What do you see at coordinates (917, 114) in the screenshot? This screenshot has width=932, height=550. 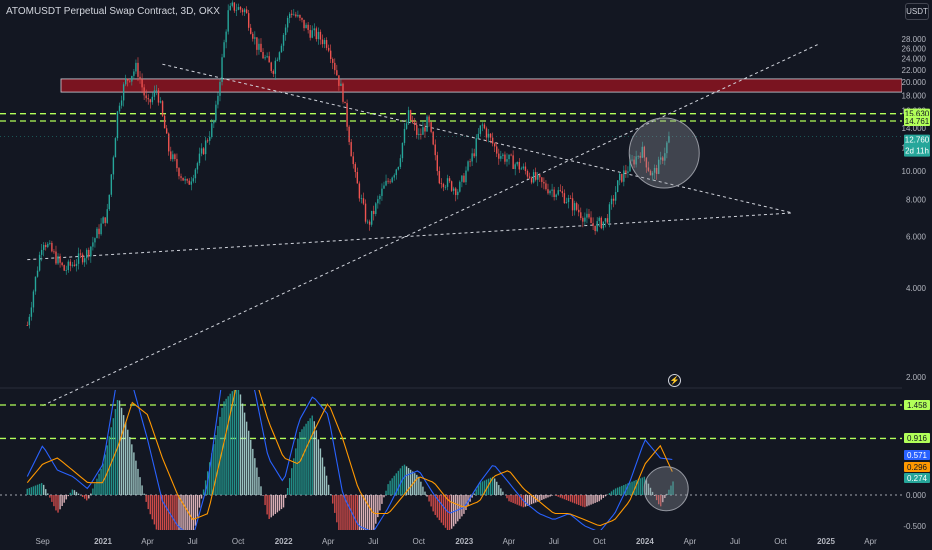 I see `price-badge-label: 15.630` at bounding box center [917, 114].